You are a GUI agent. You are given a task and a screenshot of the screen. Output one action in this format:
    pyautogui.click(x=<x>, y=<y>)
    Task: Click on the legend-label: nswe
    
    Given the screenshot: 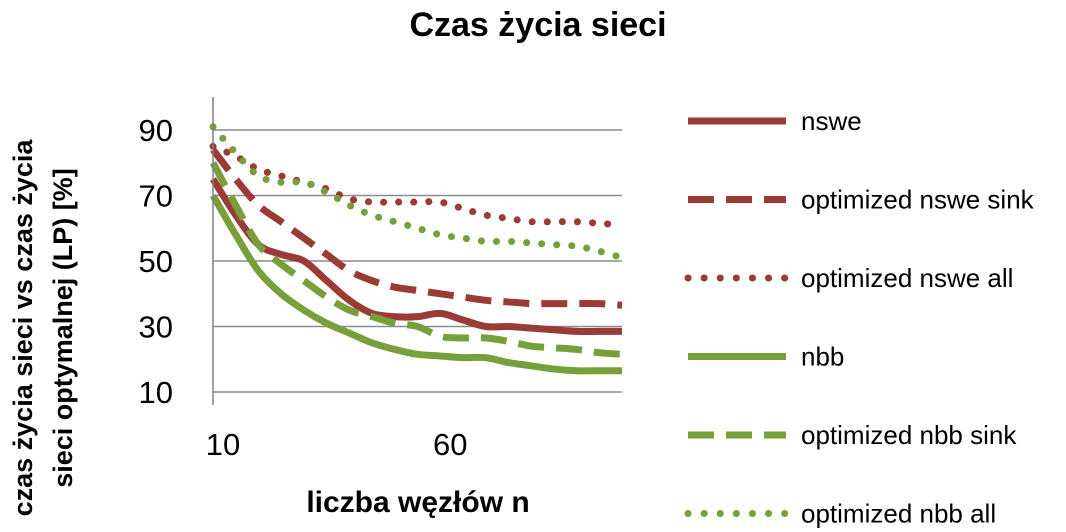 What is the action you would take?
    pyautogui.click(x=831, y=121)
    